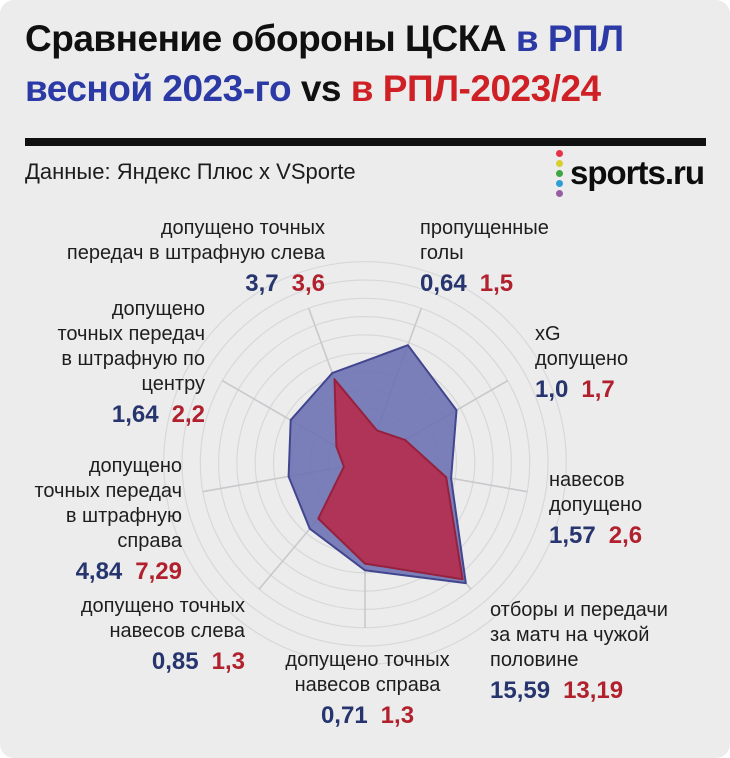  Describe the element at coordinates (175, 283) in the screenshot. I see `axis-values: 3,7 3,6` at that location.